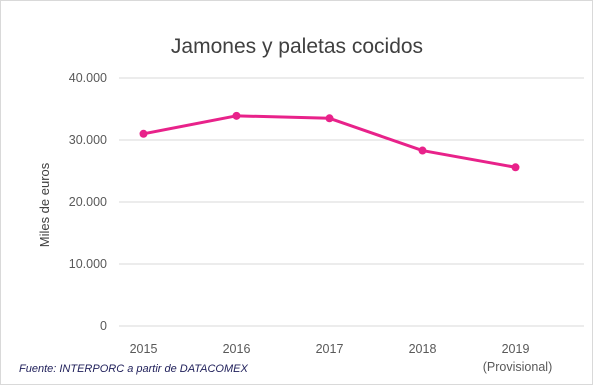 This screenshot has height=386, width=593. I want to click on source-note: Fuente: INTERPORC a partir de DATACOMEX, so click(133, 369).